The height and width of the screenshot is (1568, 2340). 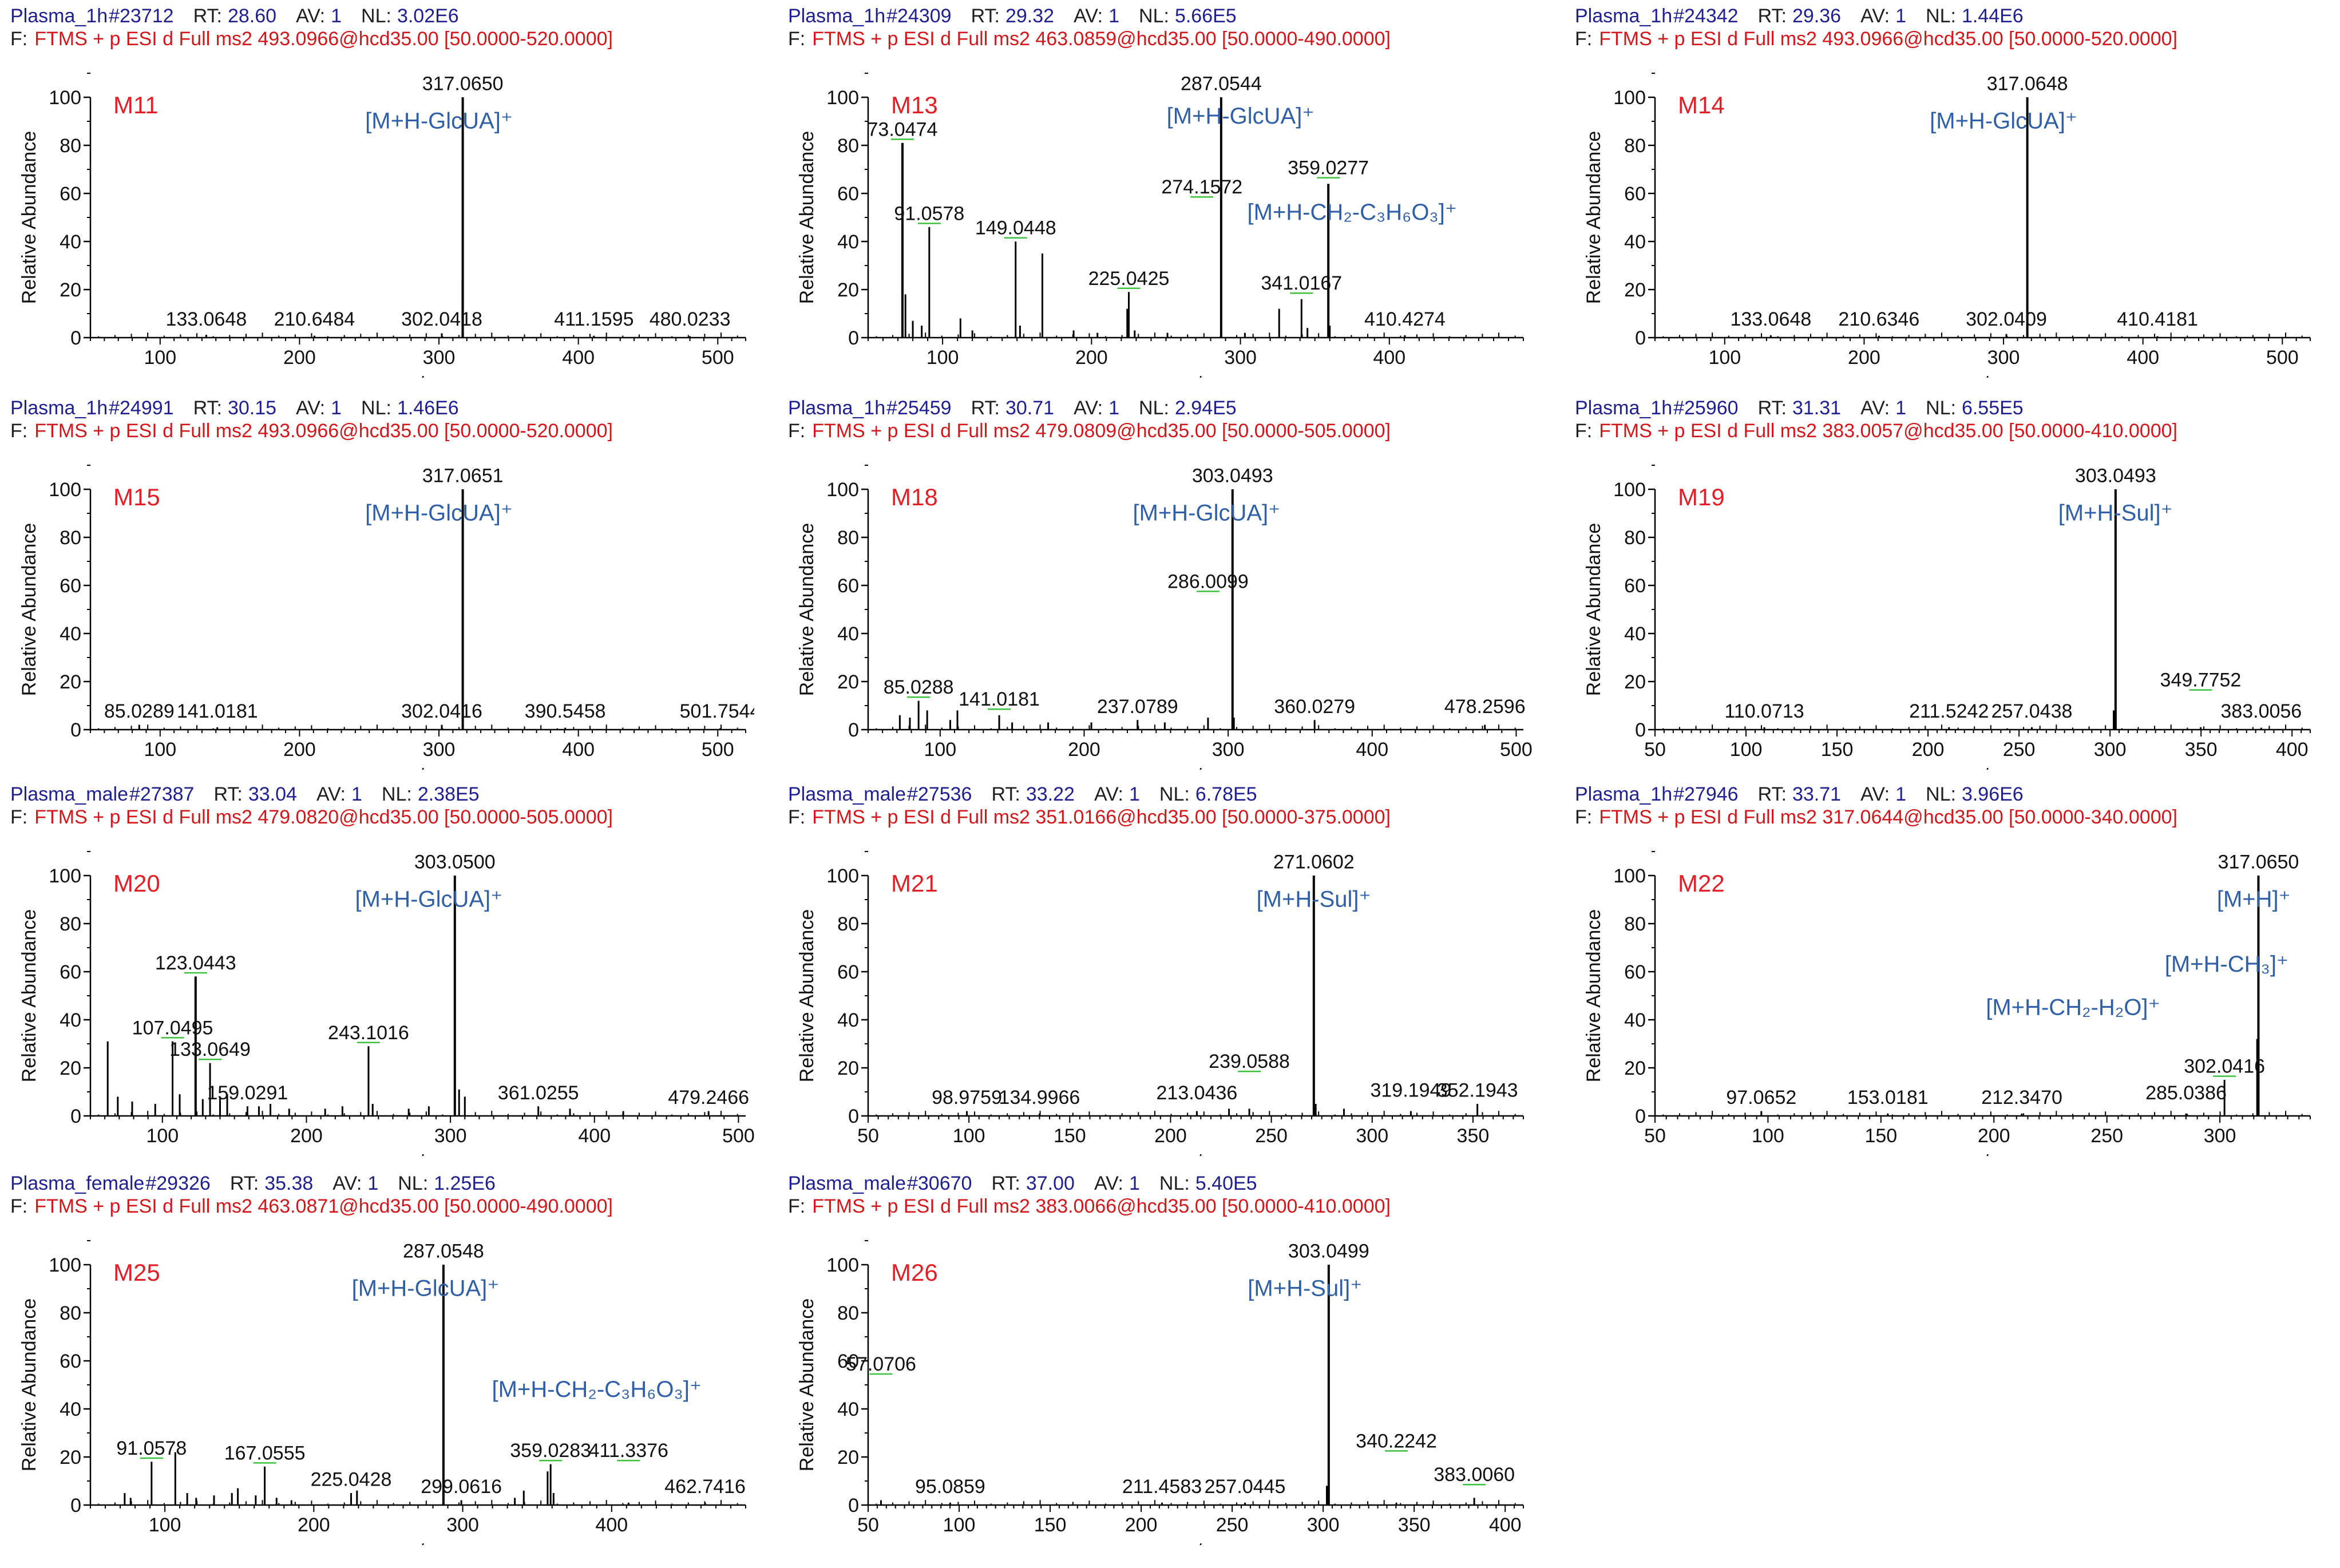 What do you see at coordinates (1015, 228) in the screenshot?
I see `peak-label: 149.0448` at bounding box center [1015, 228].